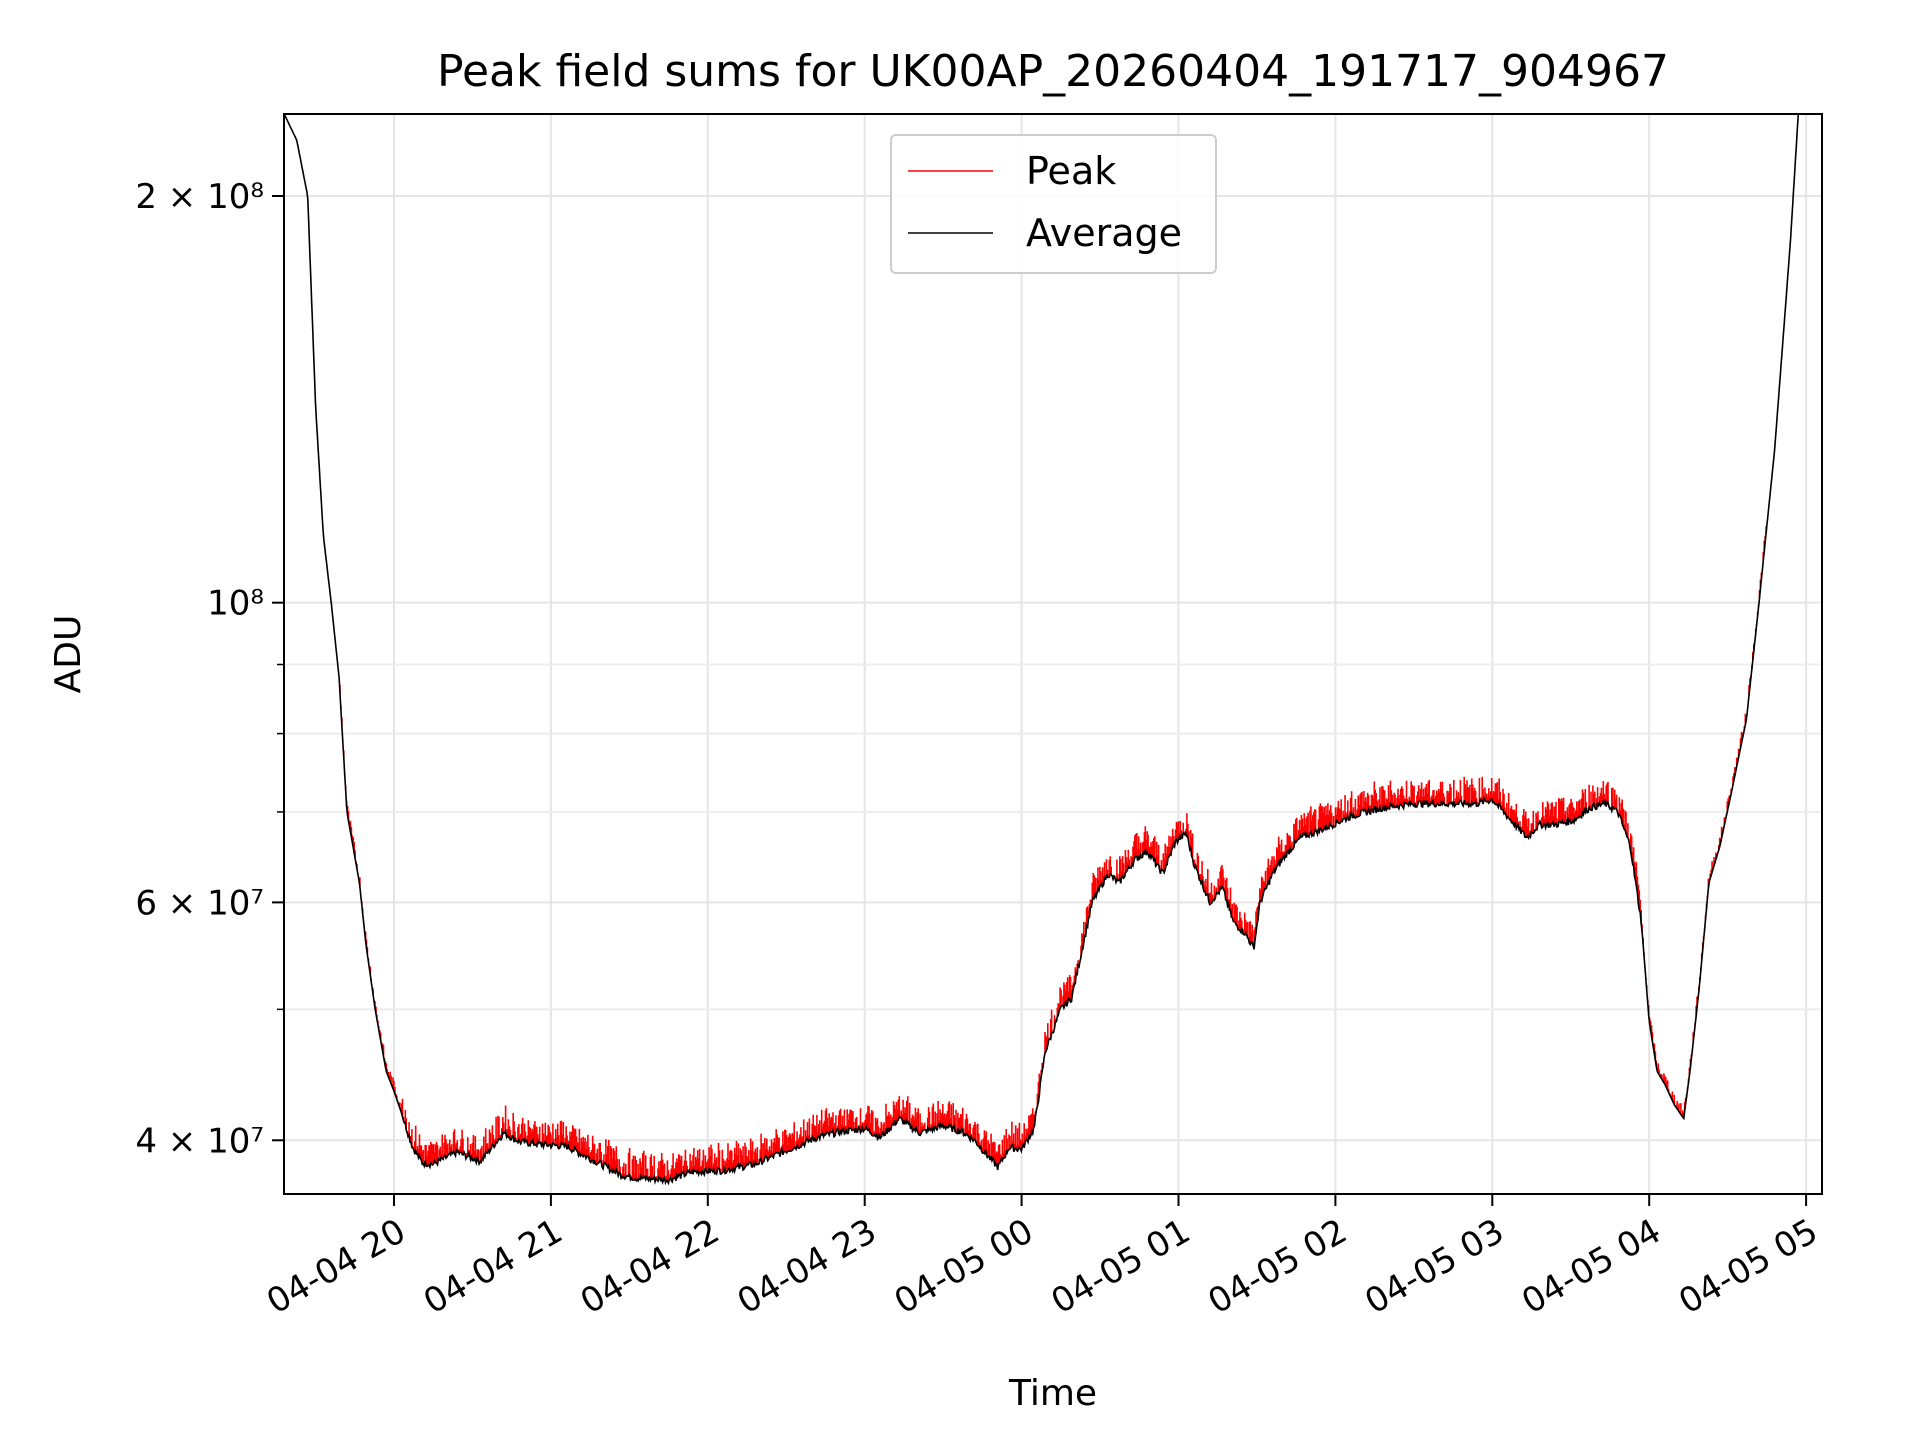  Describe the element at coordinates (1052, 1393) in the screenshot. I see `x-axis-title: Time` at that location.